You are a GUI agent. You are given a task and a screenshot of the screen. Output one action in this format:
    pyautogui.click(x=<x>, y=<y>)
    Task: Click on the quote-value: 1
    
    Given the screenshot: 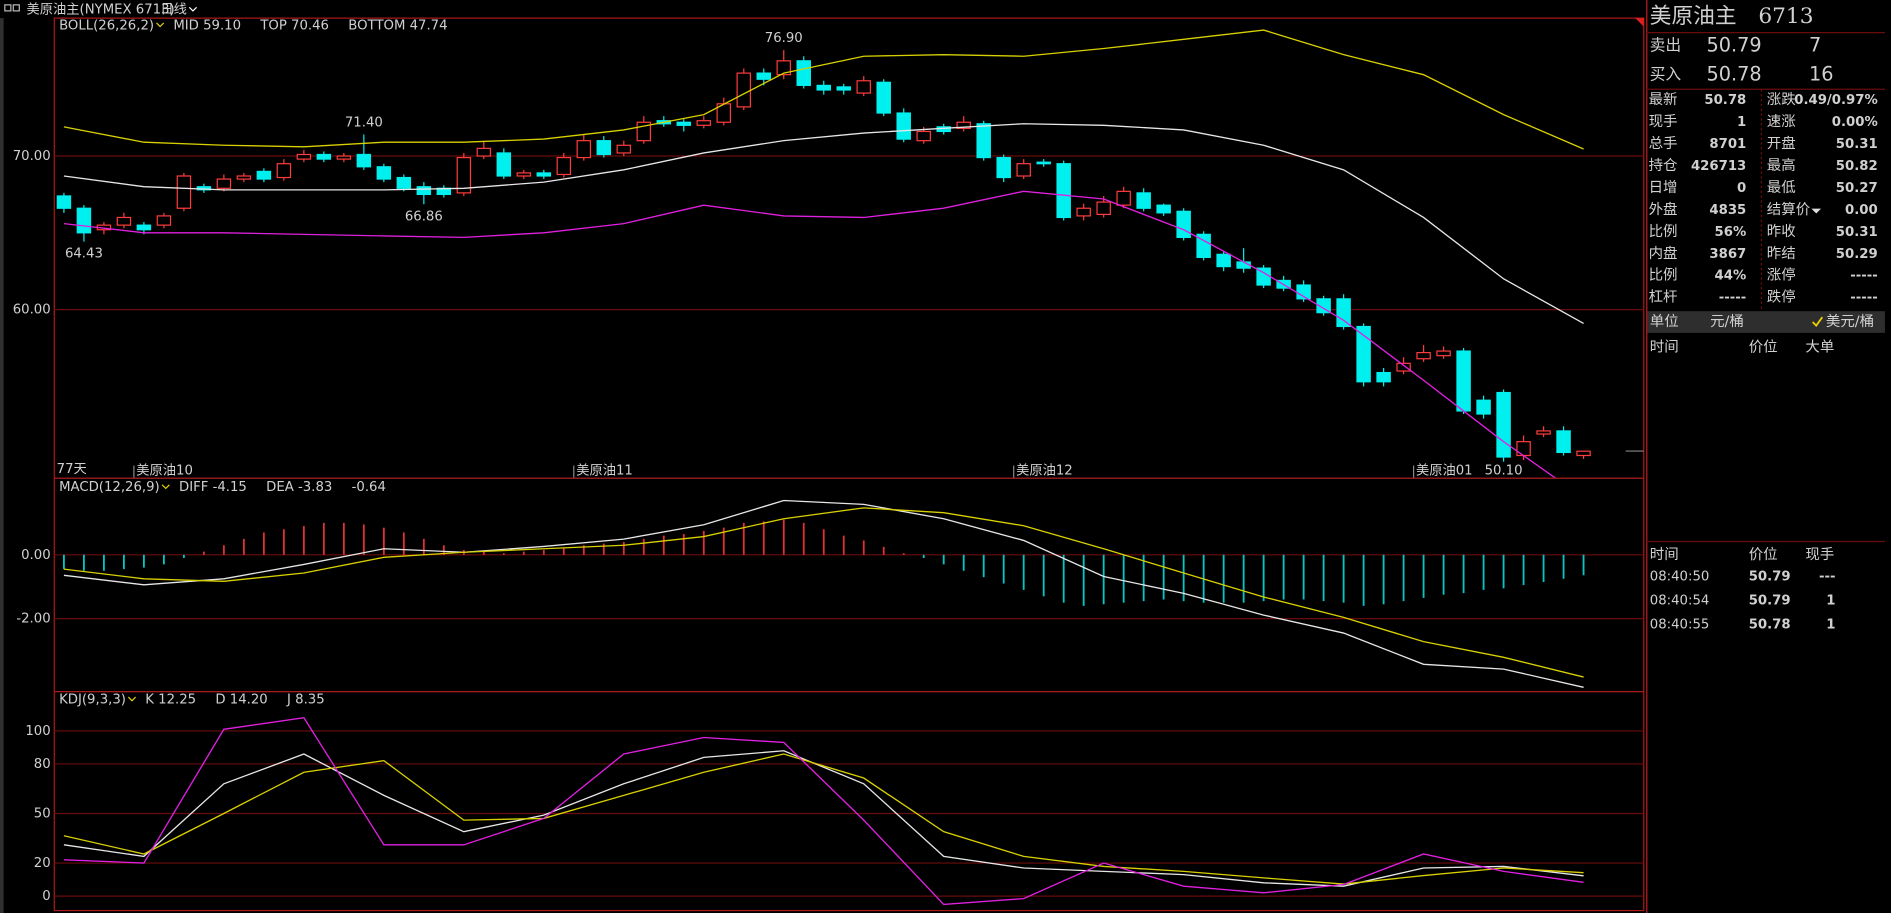 What is the action you would take?
    pyautogui.click(x=1741, y=122)
    